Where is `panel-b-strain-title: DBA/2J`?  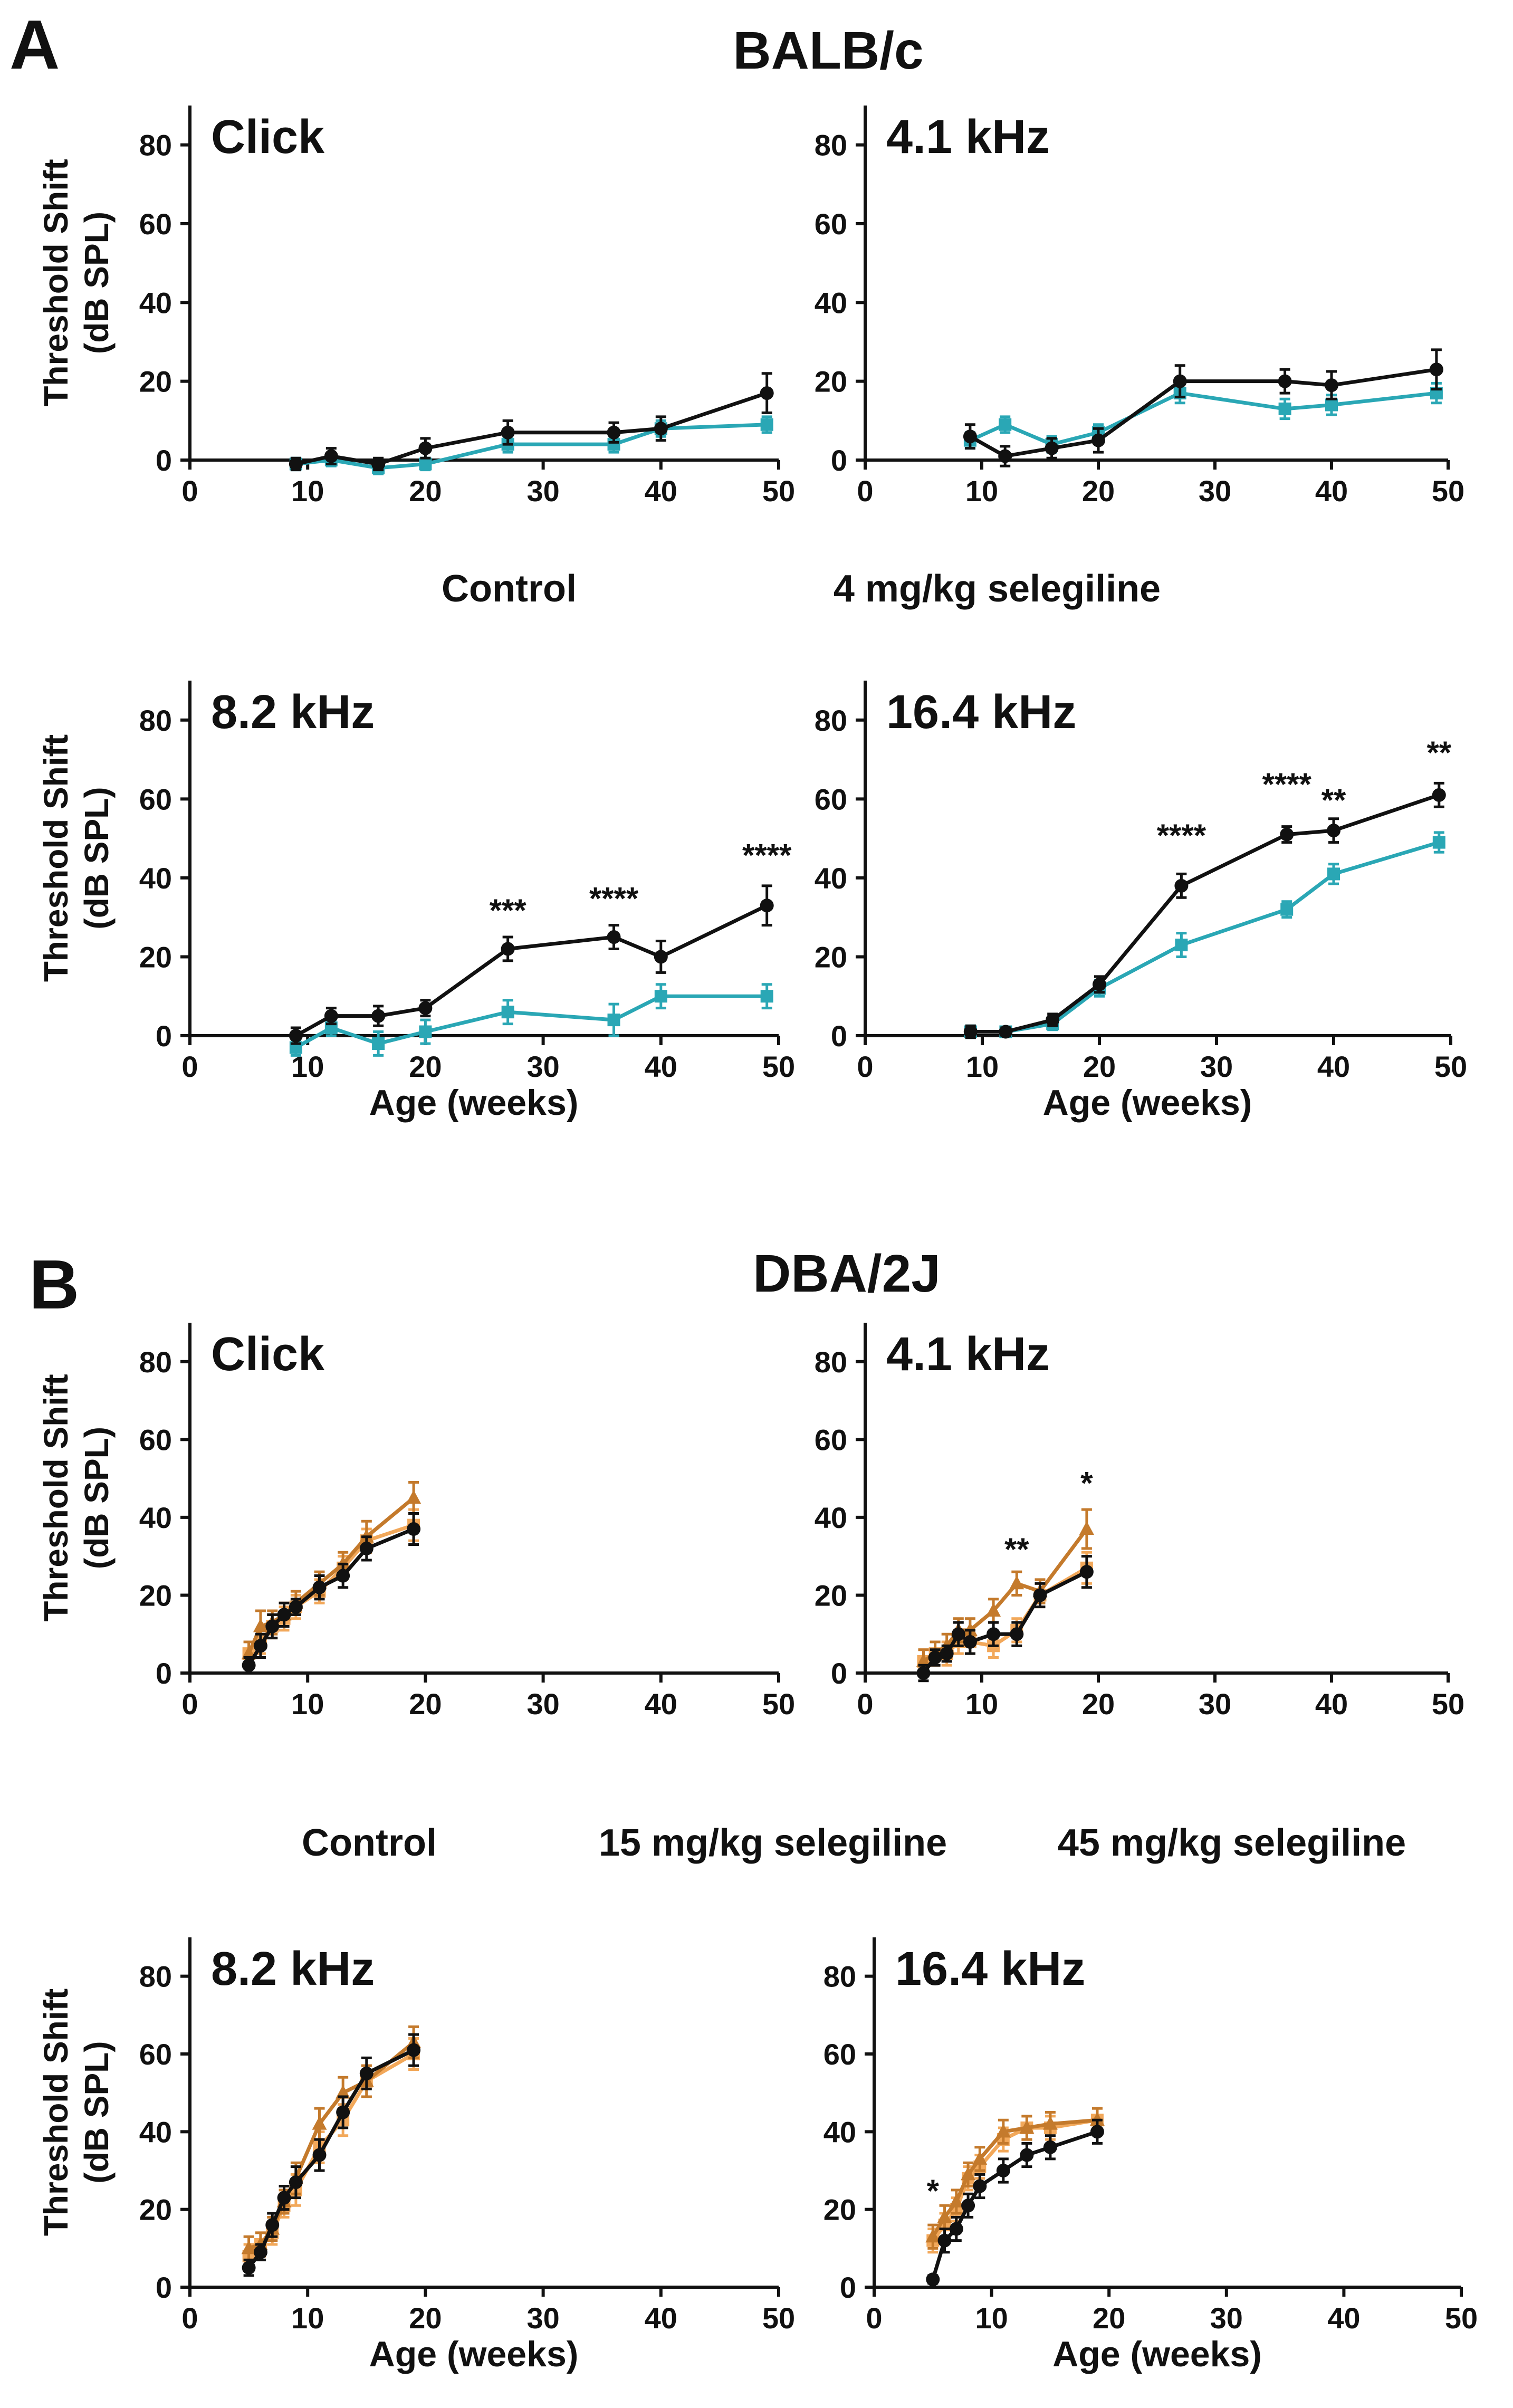
panel-b-strain-title: DBA/2J is located at coordinates (847, 1273).